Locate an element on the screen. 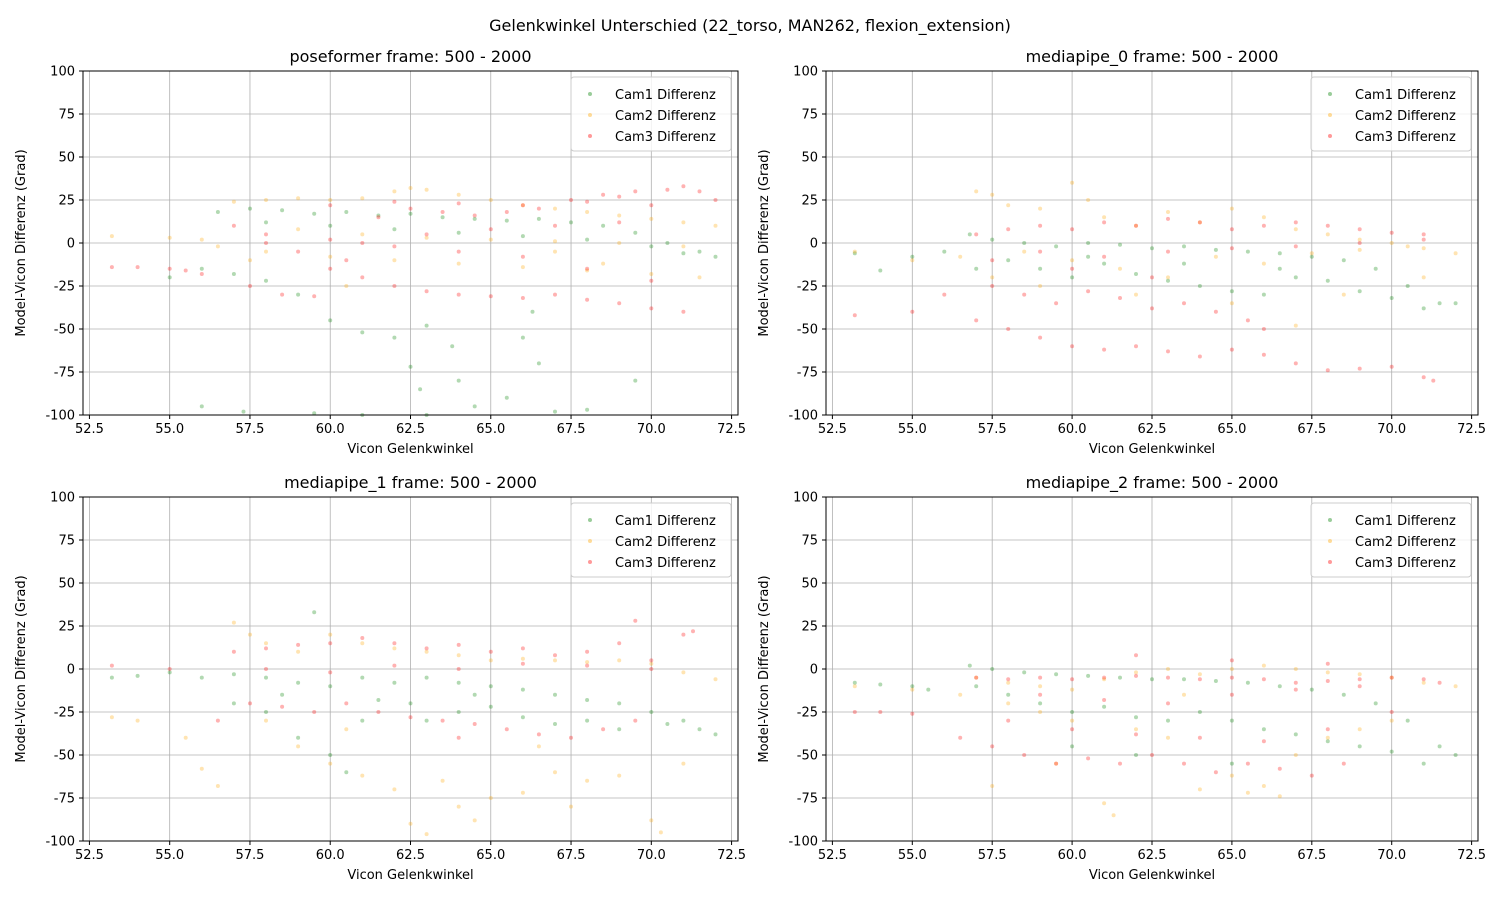  y-tick-label: -75 is located at coordinates (807, 799).